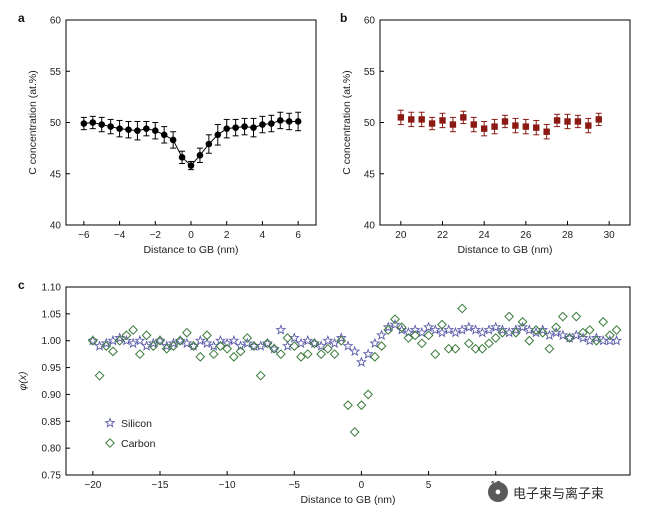  I want to click on y-tick-label: 45, so click(370, 174).